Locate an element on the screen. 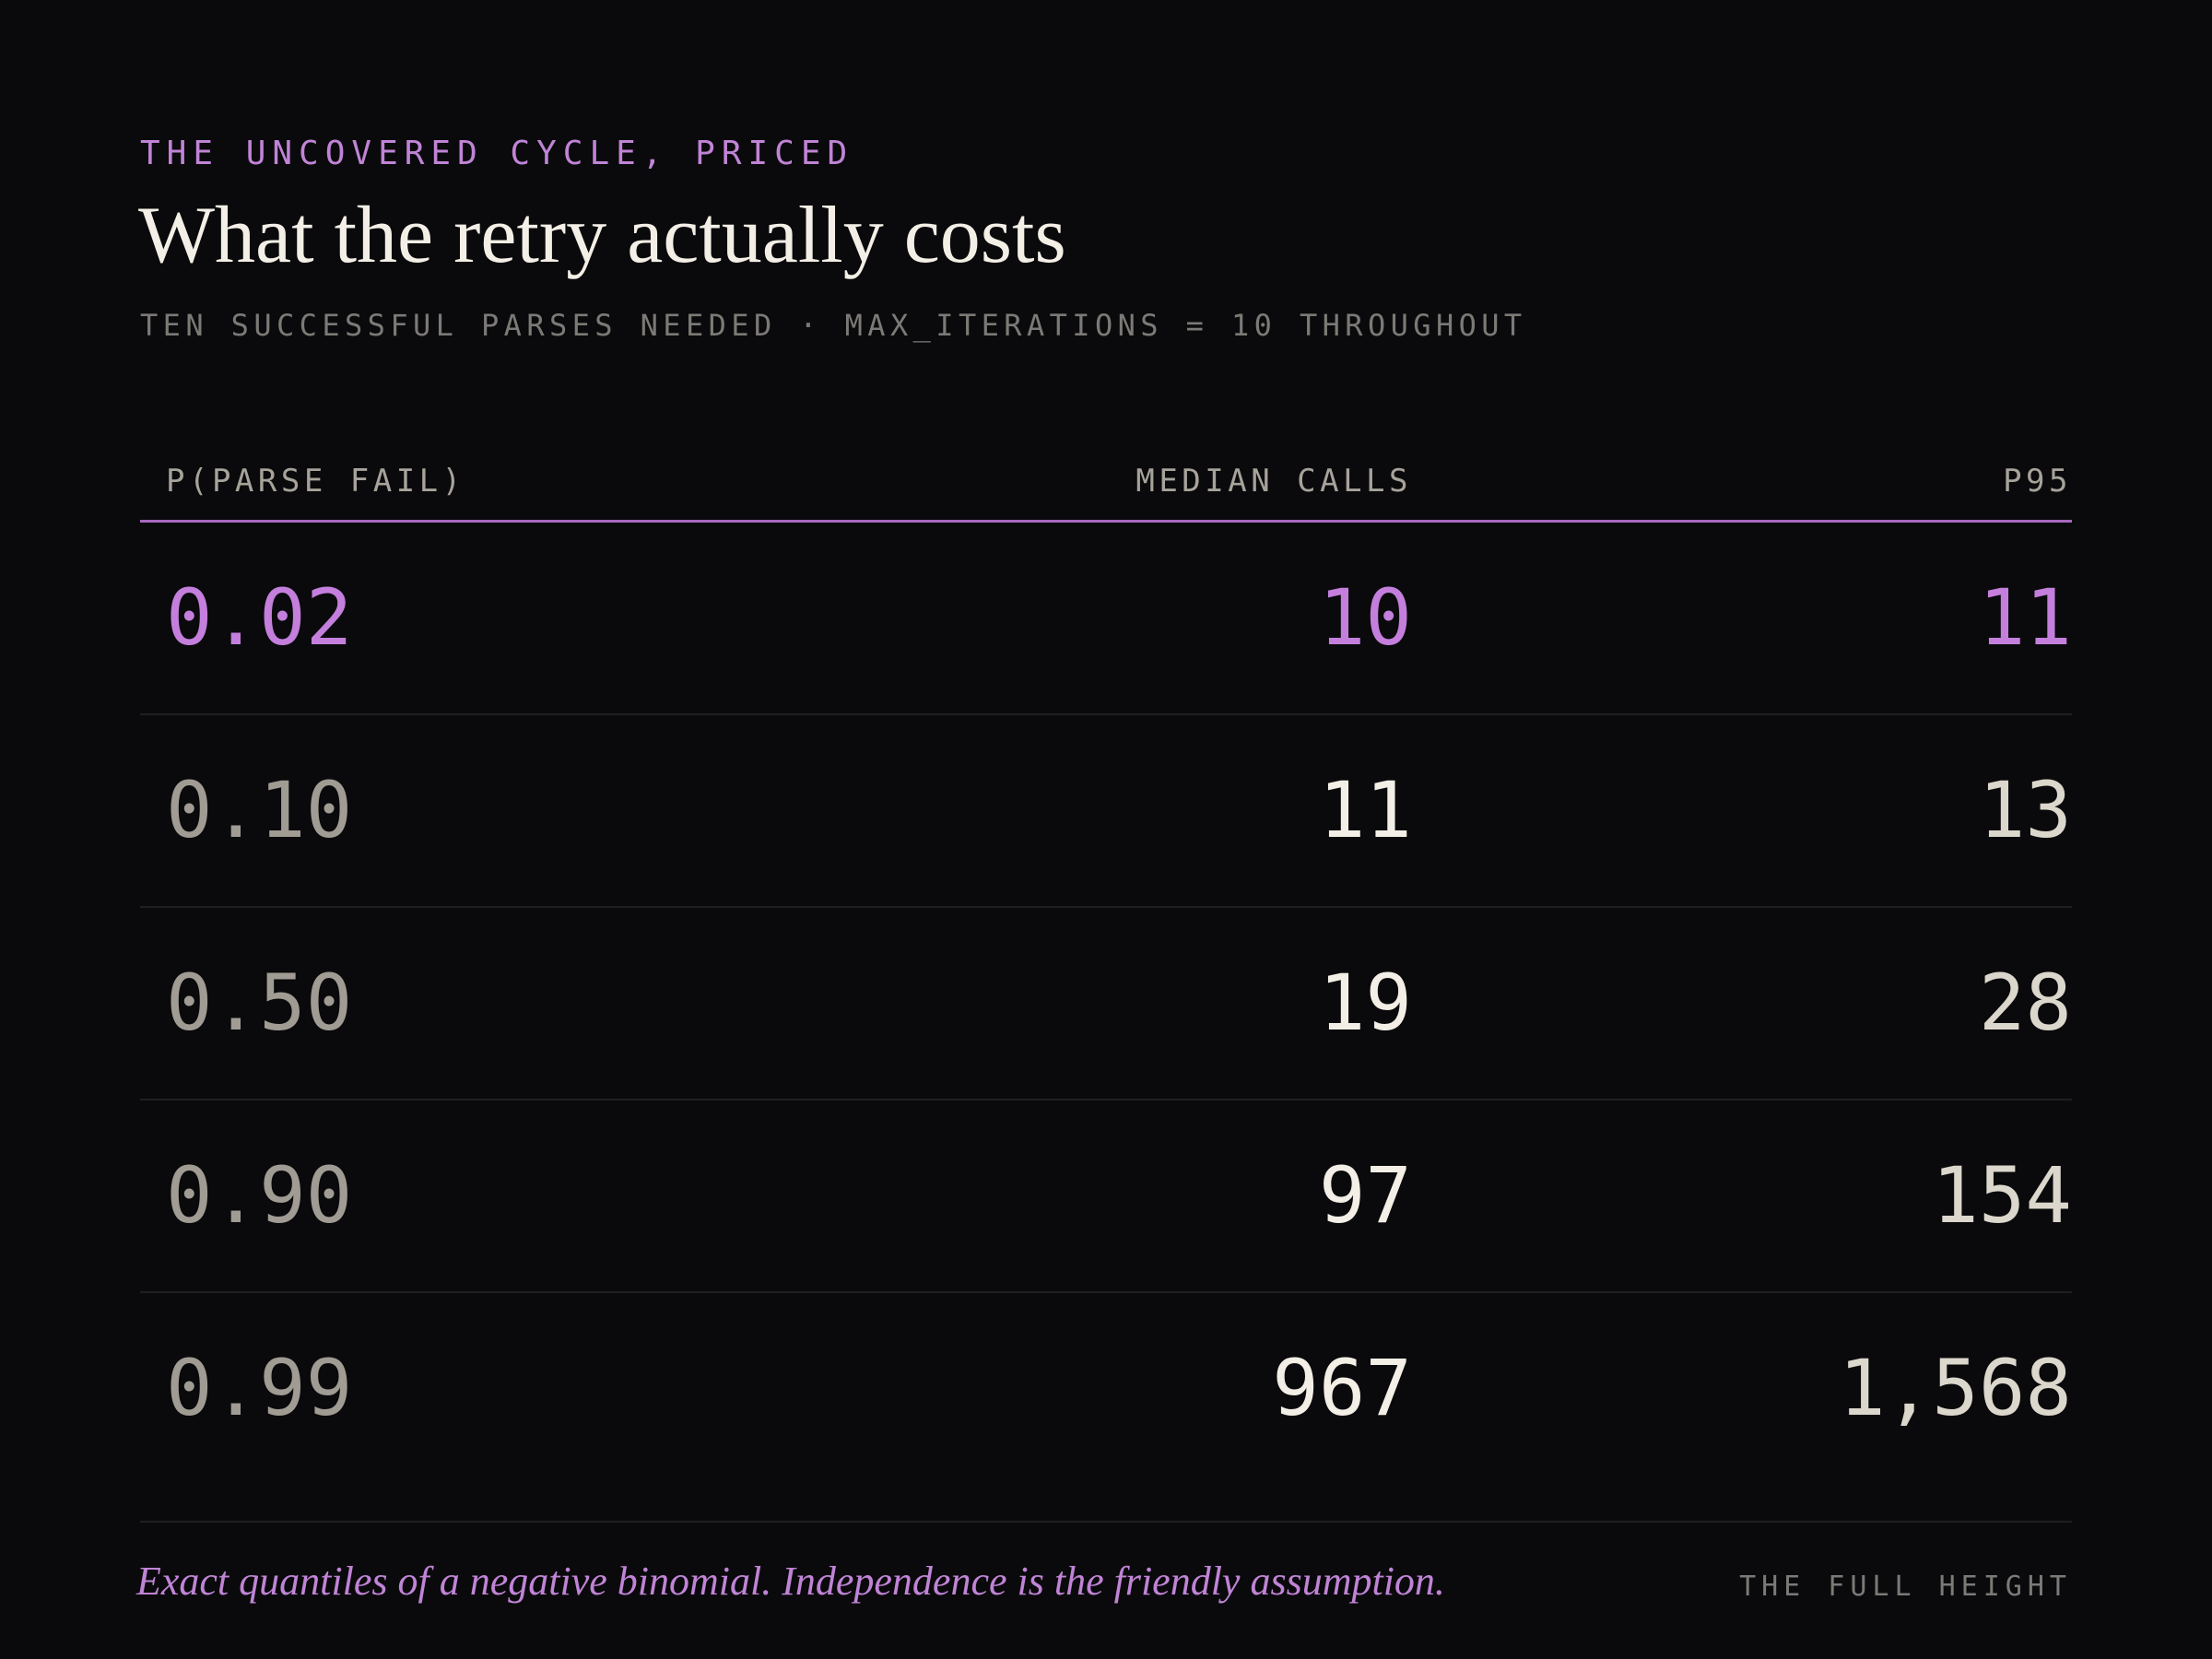  table-row: 0.50 19 28 is located at coordinates (1106, 1004).